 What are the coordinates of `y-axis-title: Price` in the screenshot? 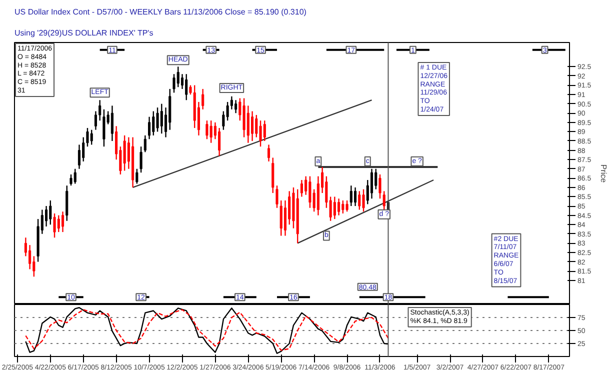 It's located at (603, 174).